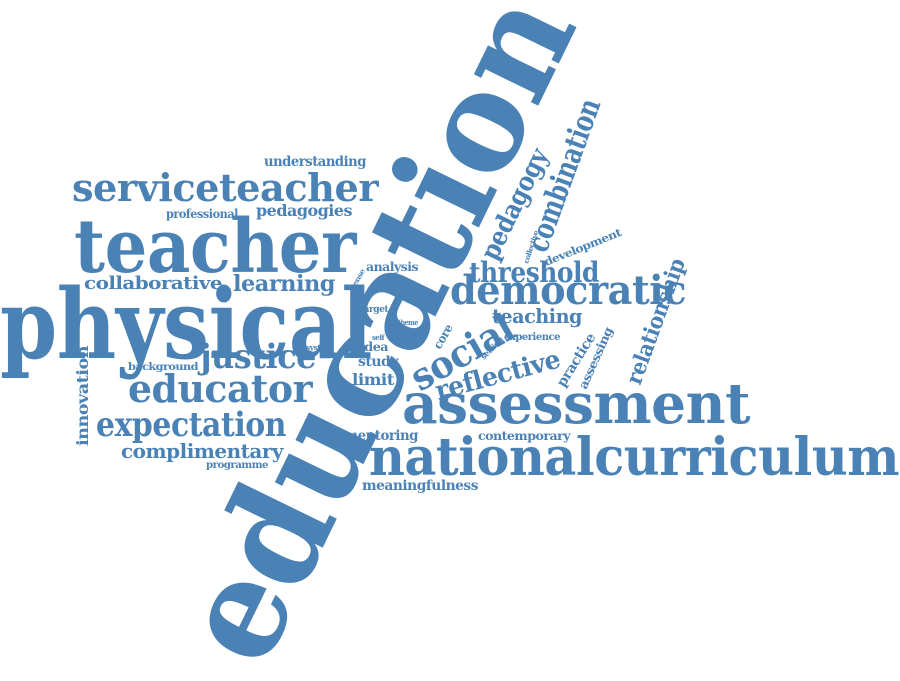  I want to click on word-democratic: democratic, so click(568, 290).